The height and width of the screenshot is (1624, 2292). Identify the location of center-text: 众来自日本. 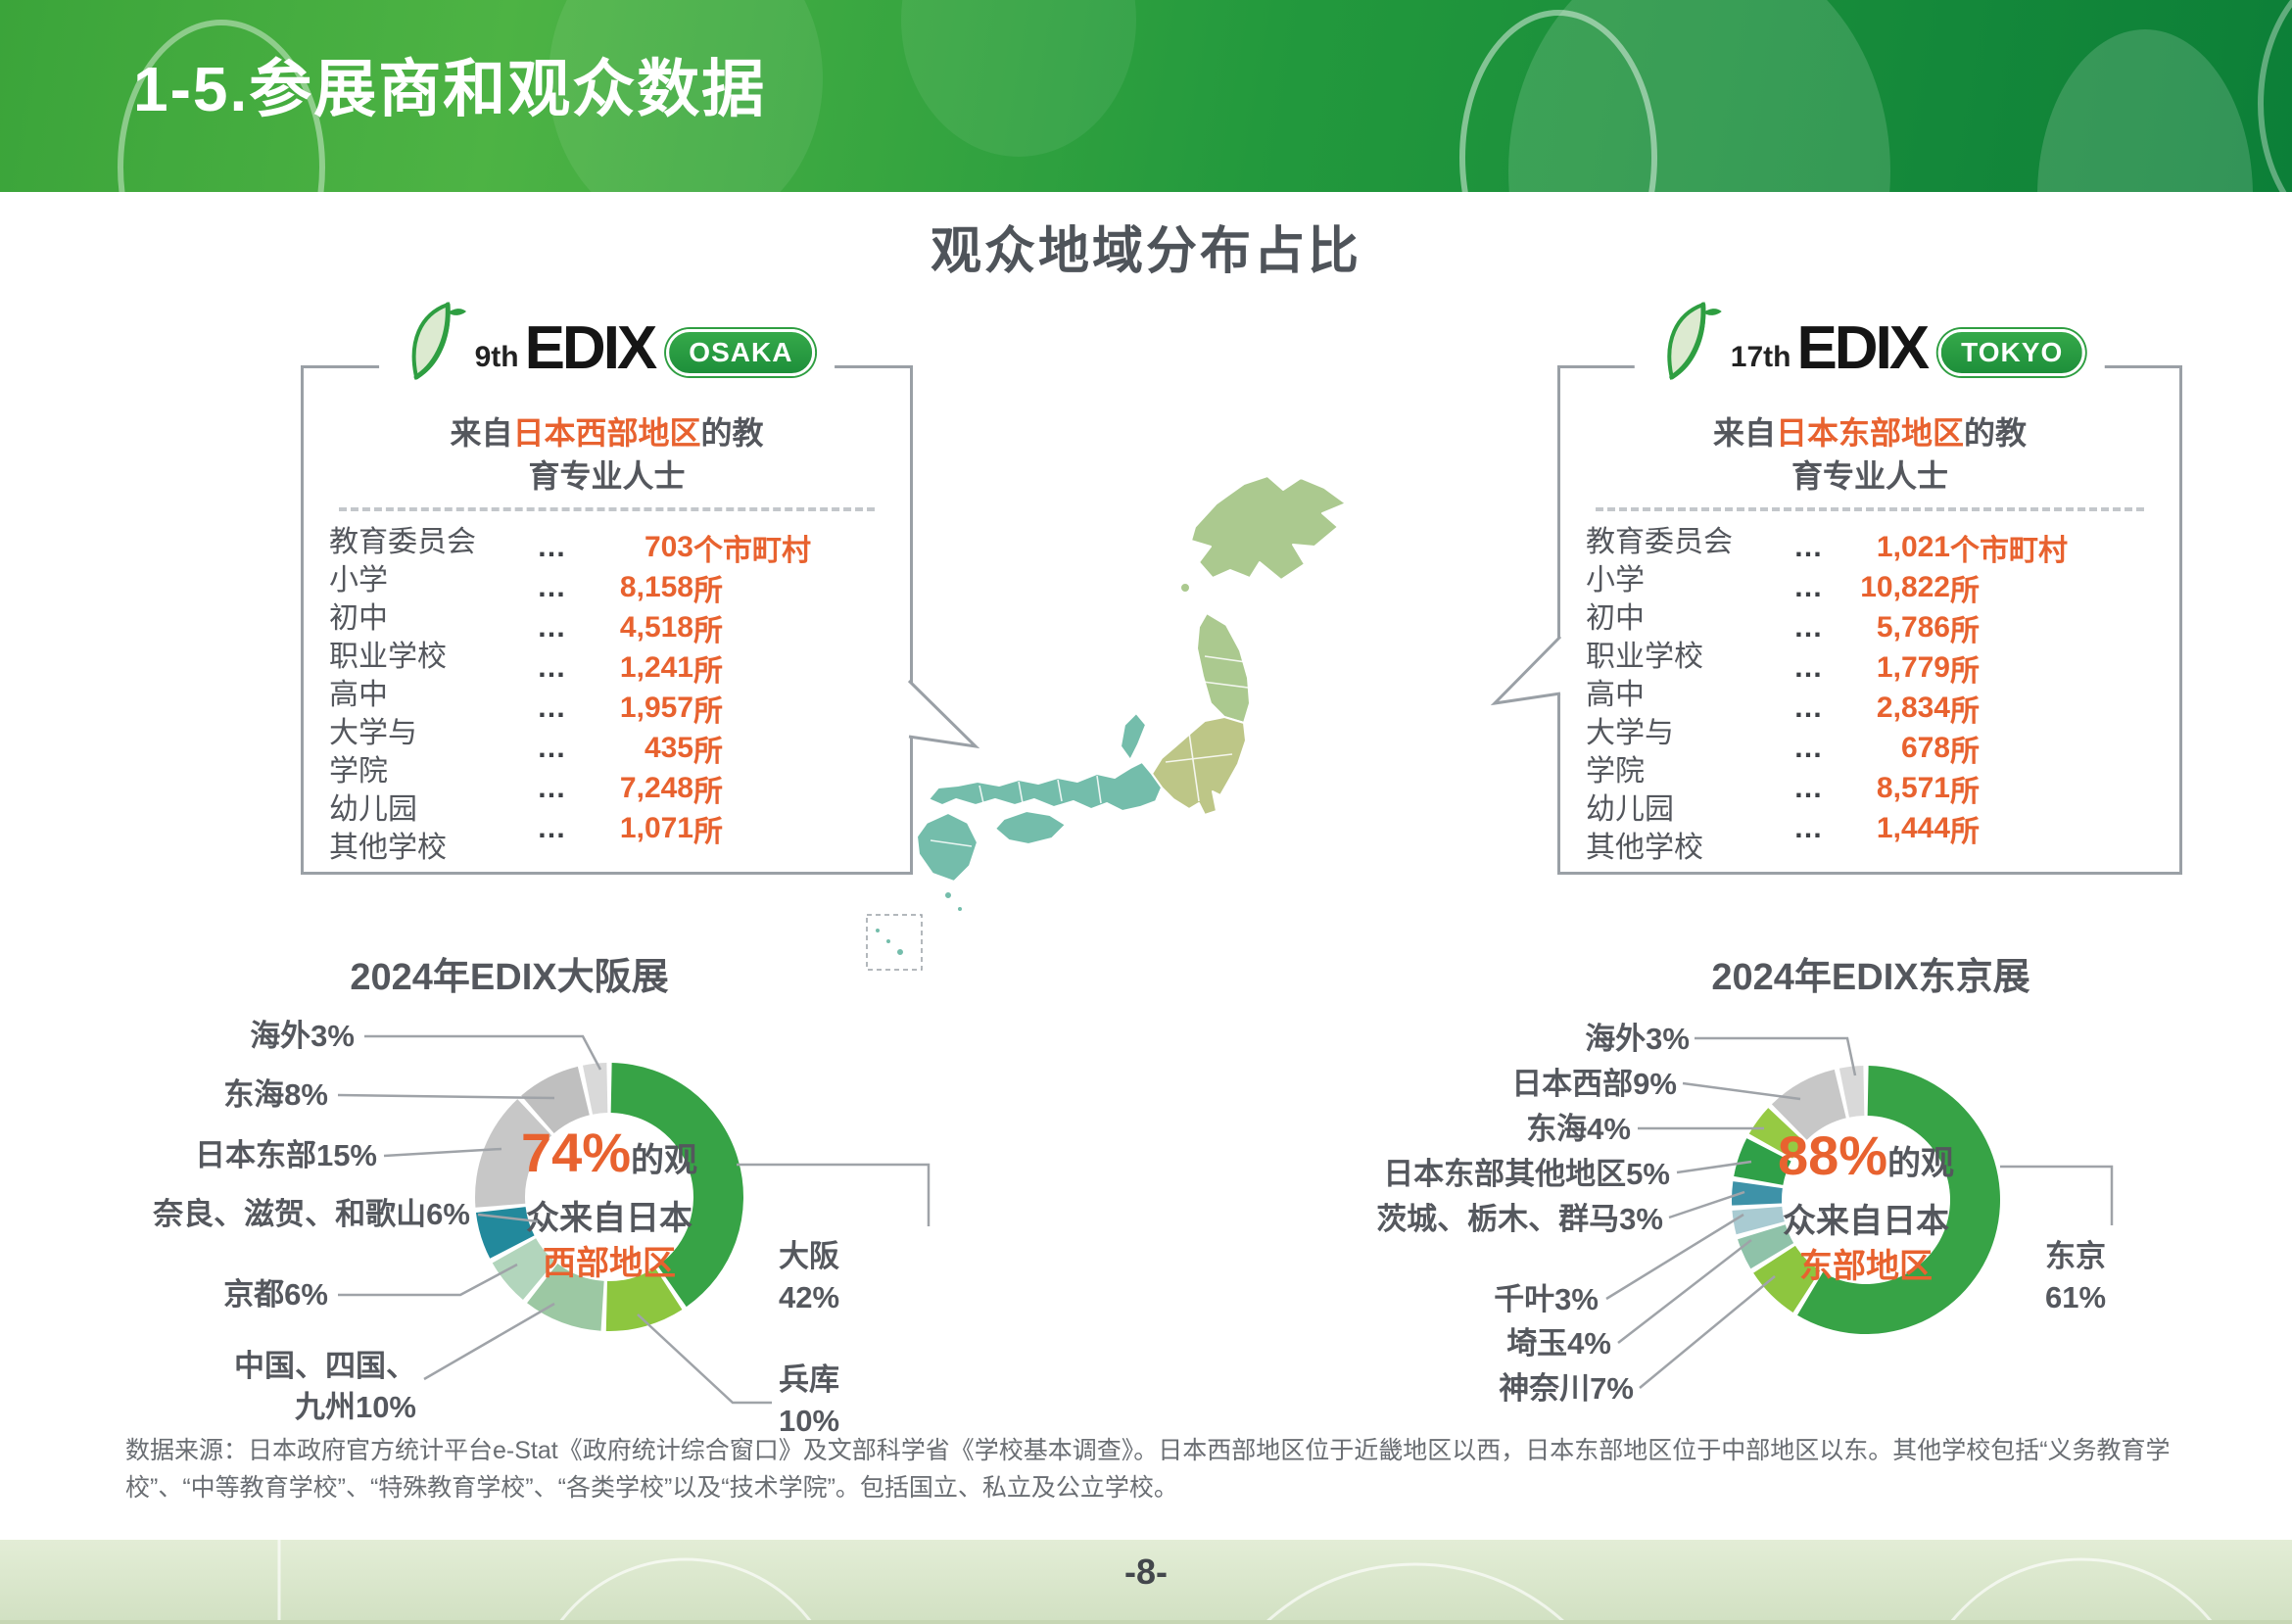
(609, 1218).